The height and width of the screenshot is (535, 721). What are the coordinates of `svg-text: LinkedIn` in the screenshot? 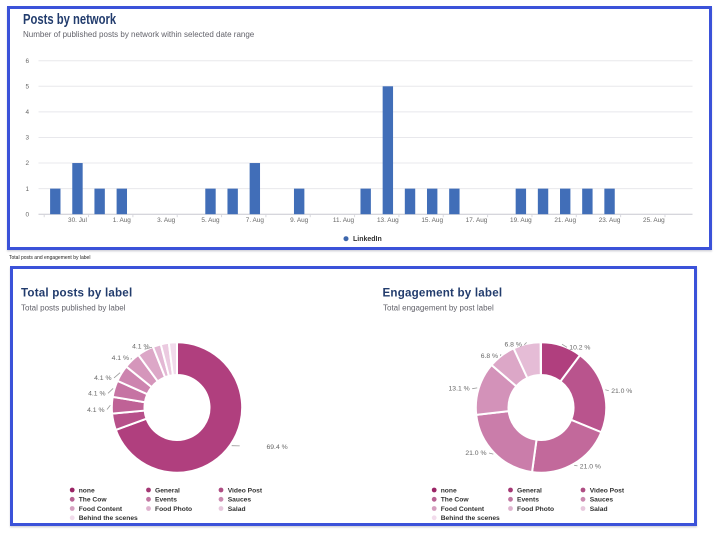 It's located at (367, 239).